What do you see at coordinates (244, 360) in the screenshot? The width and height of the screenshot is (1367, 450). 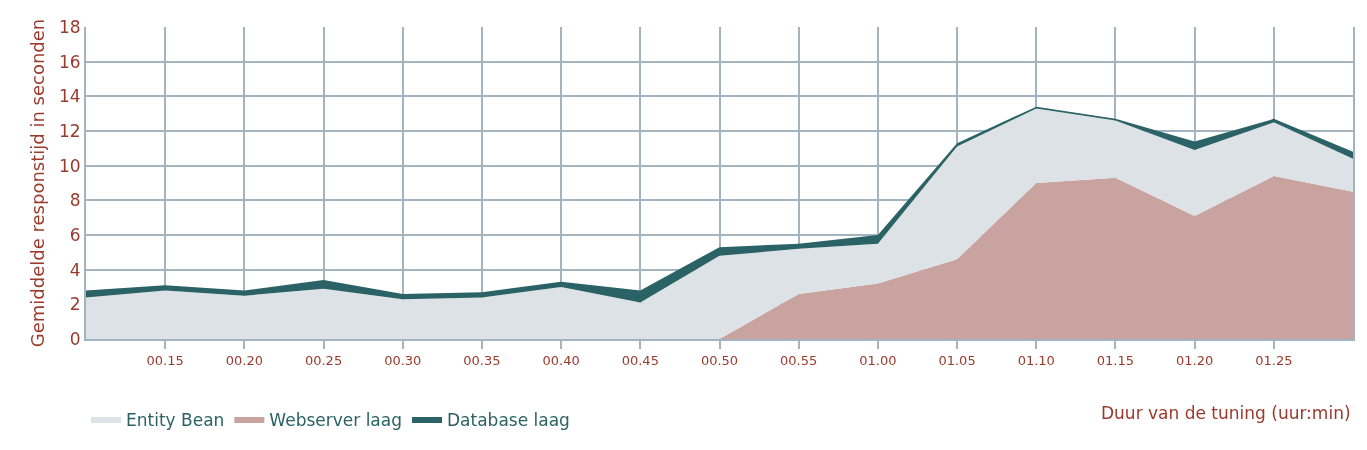 I see `x-tick-label: 00.20` at bounding box center [244, 360].